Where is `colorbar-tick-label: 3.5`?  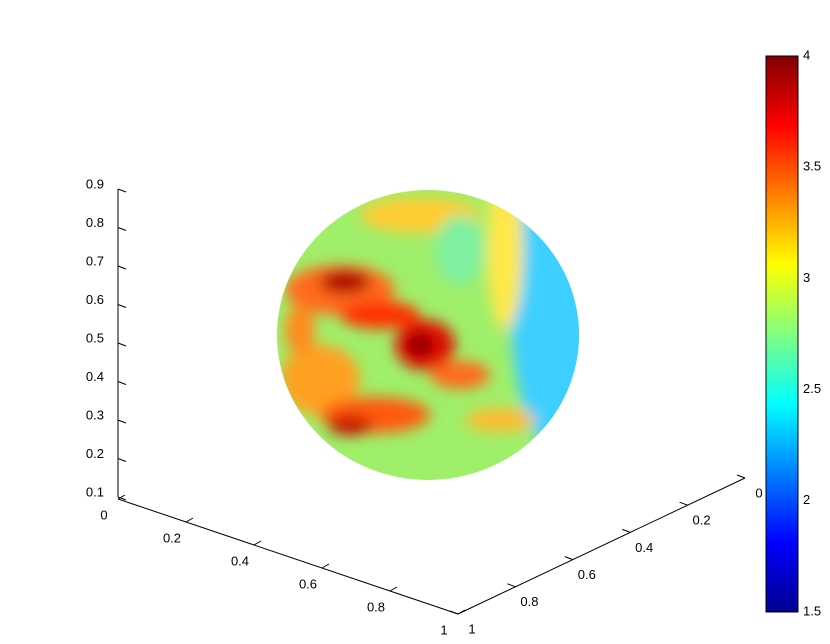 colorbar-tick-label: 3.5 is located at coordinates (812, 166).